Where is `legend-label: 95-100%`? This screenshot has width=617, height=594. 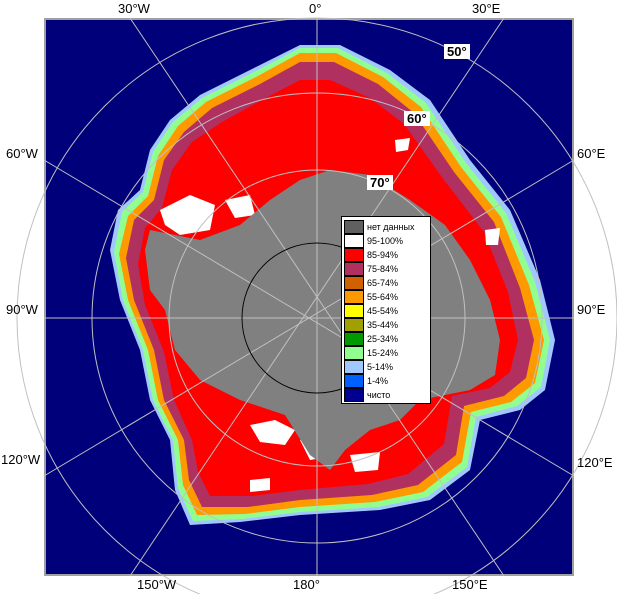
legend-label: 95-100% is located at coordinates (385, 240).